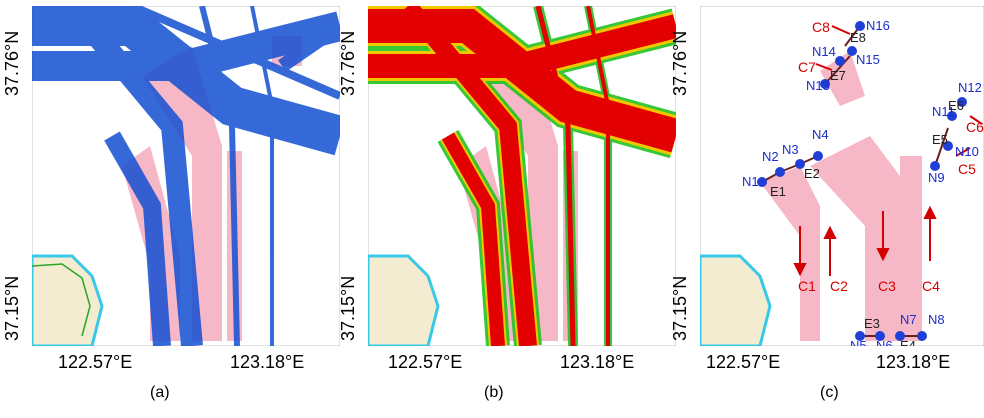 The height and width of the screenshot is (418, 984). Describe the element at coordinates (967, 151) in the screenshot. I see `node-label: N10` at that location.